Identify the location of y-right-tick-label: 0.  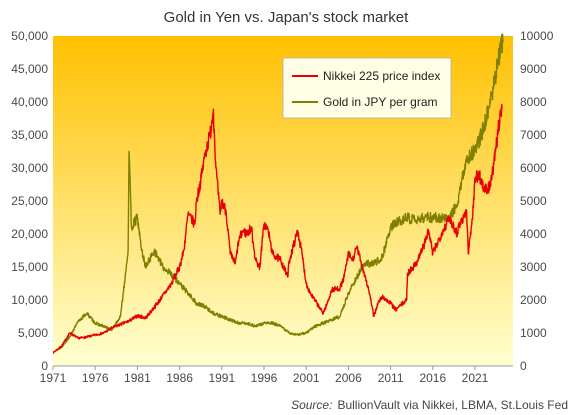
(523, 366).